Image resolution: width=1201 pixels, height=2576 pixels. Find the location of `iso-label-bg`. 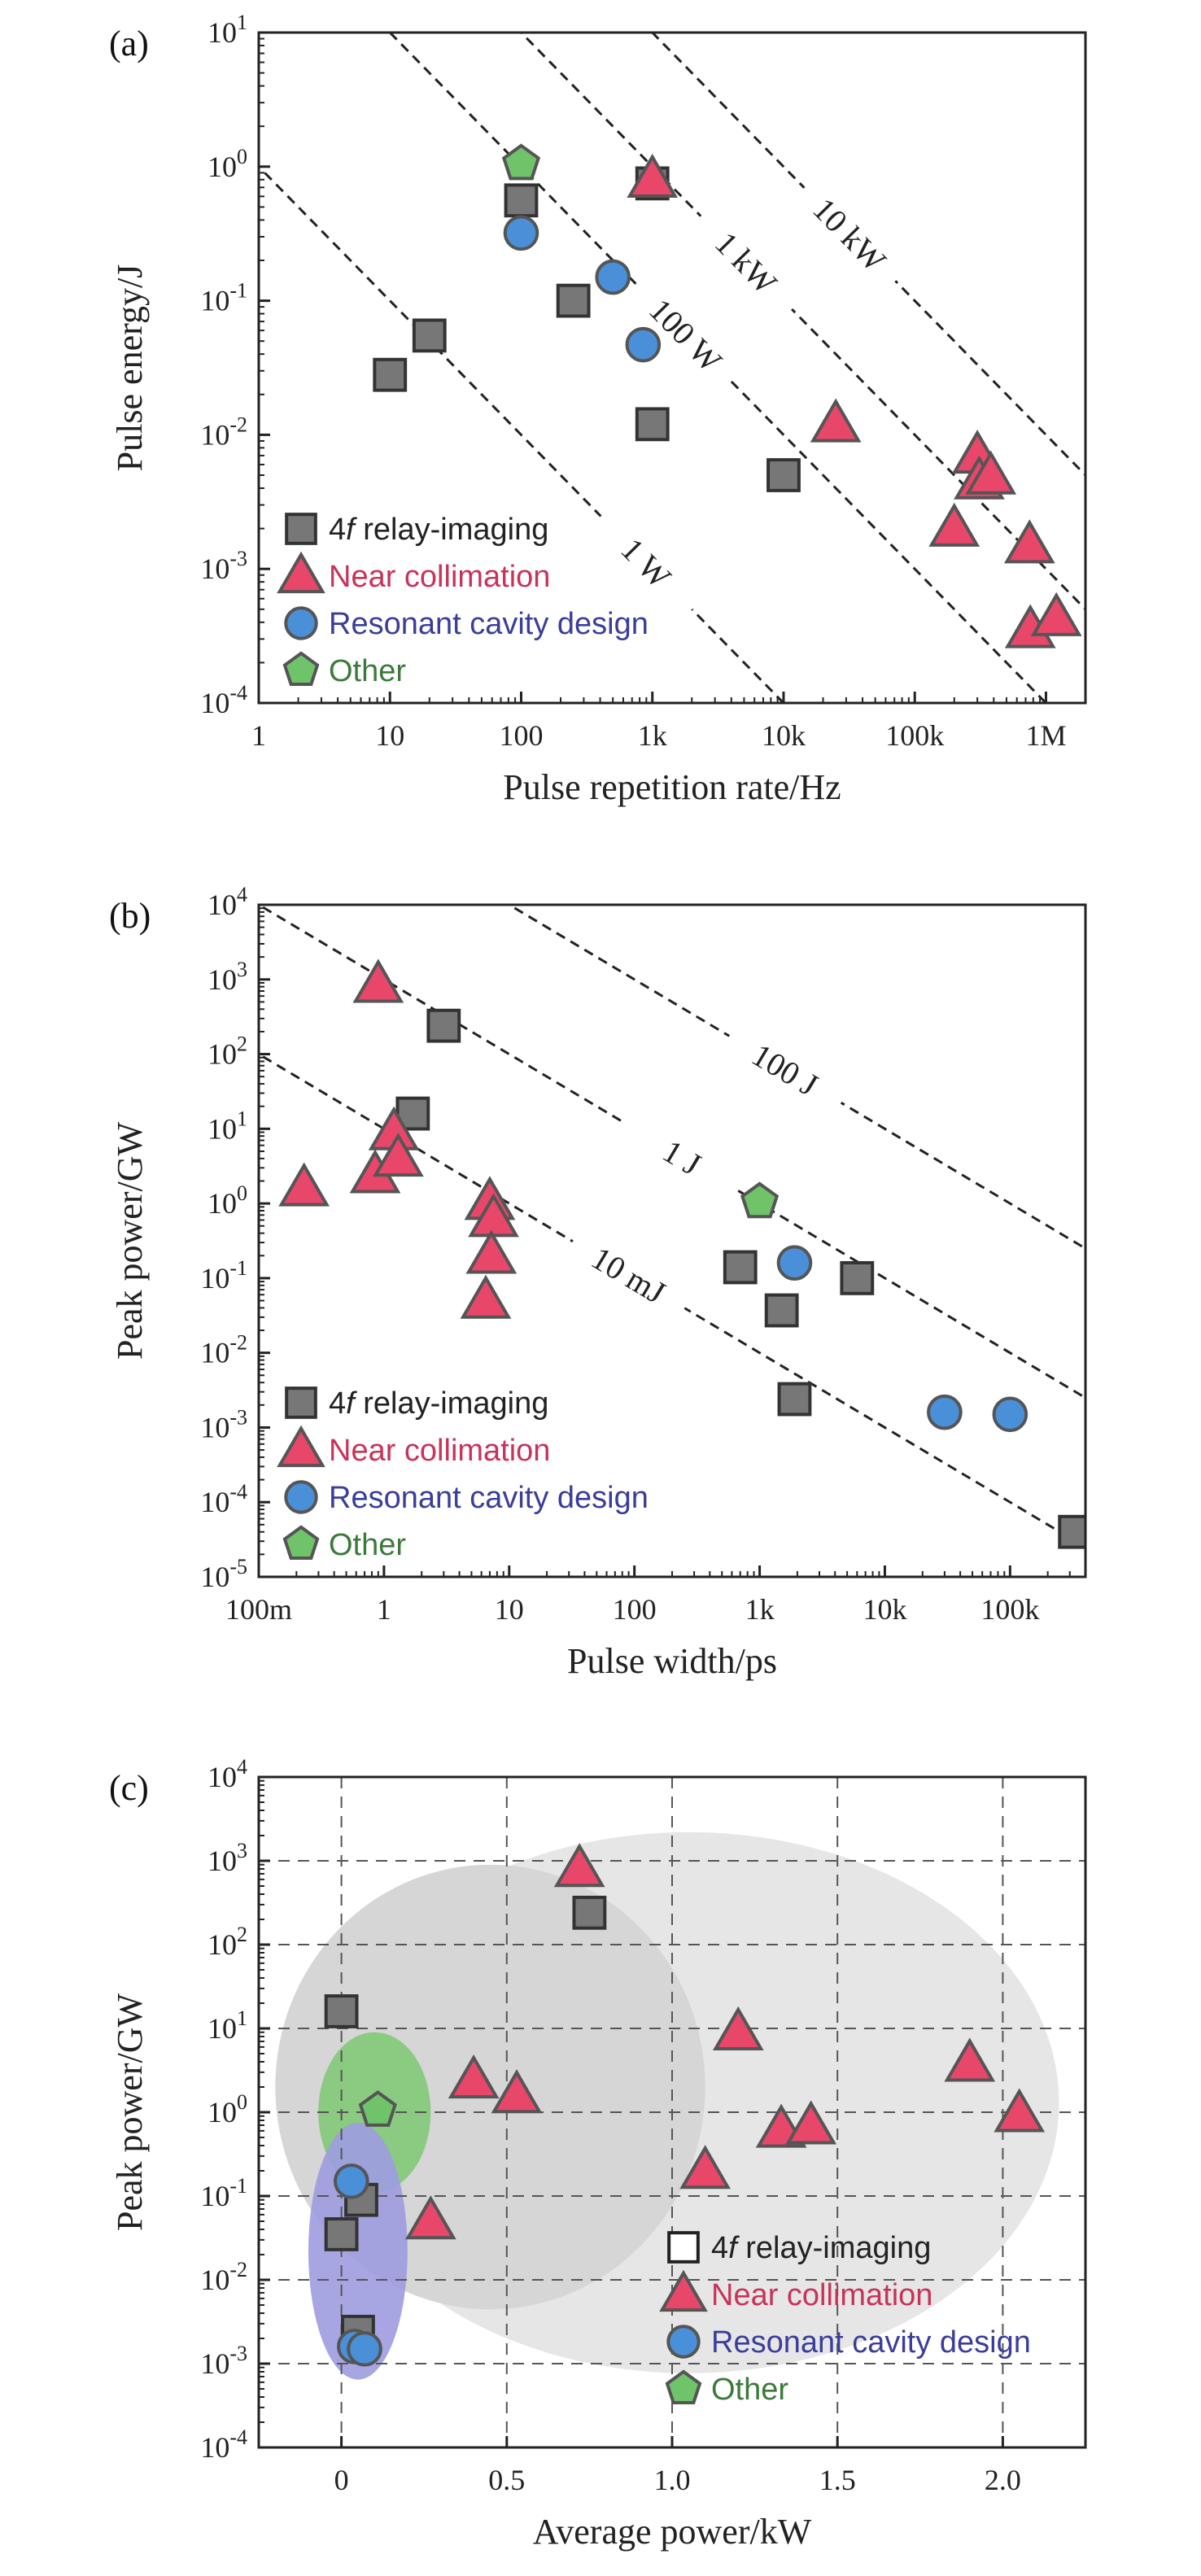

iso-label-bg is located at coordinates (785, 1069).